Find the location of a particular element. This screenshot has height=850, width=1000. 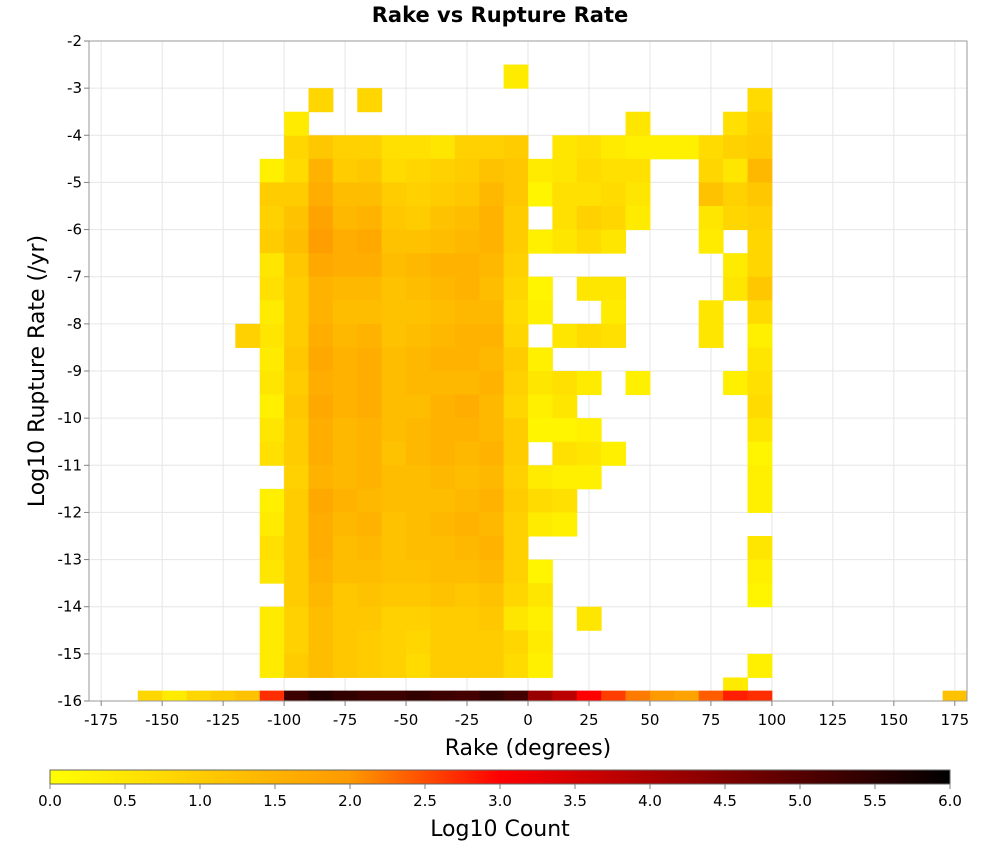

x-tick-label: 125 is located at coordinates (833, 720).